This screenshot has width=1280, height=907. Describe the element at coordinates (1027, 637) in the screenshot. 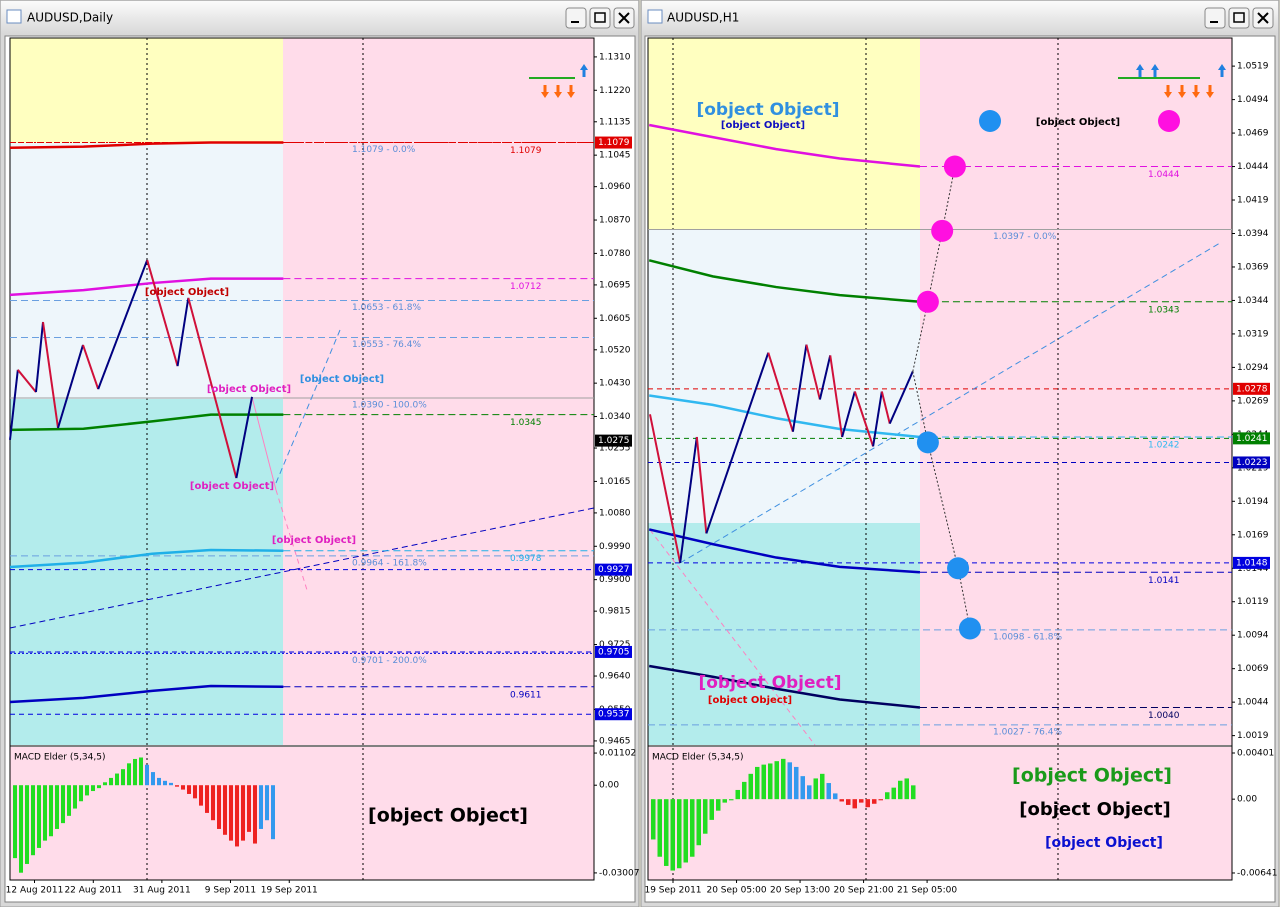

I see `fib-level-label: 1.0098 - 61.8%` at that location.